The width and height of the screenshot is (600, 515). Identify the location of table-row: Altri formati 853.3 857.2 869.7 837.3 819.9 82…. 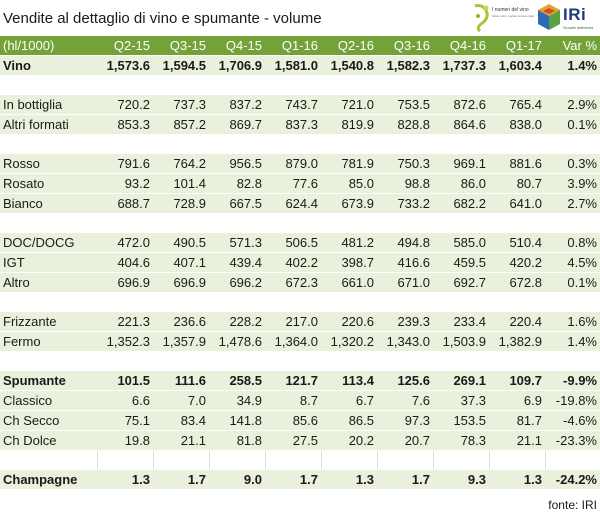
(300, 124).